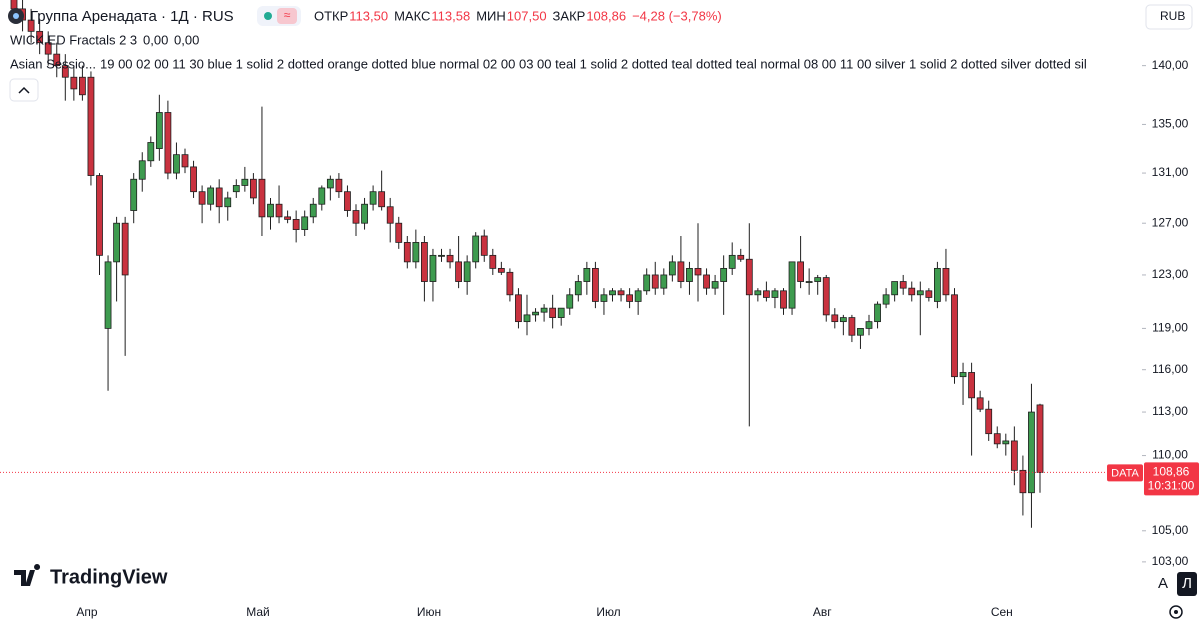  I want to click on log-scale-button: Л, so click(1187, 583).